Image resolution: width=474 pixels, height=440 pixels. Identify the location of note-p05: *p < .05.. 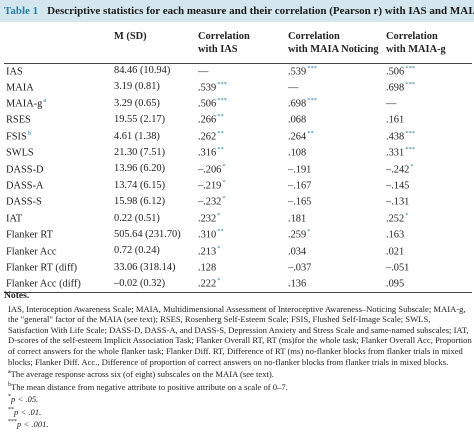
(238, 398).